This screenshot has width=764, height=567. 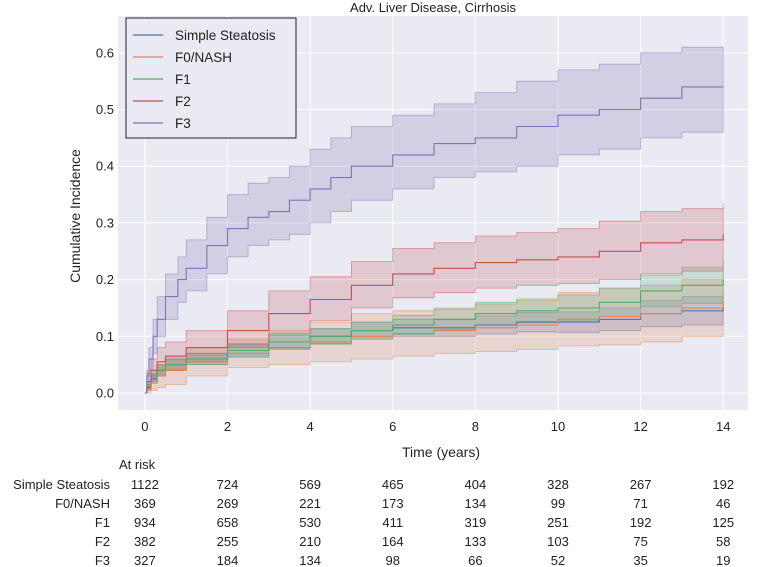 What do you see at coordinates (145, 503) in the screenshot?
I see `at-risk-count: 369` at bounding box center [145, 503].